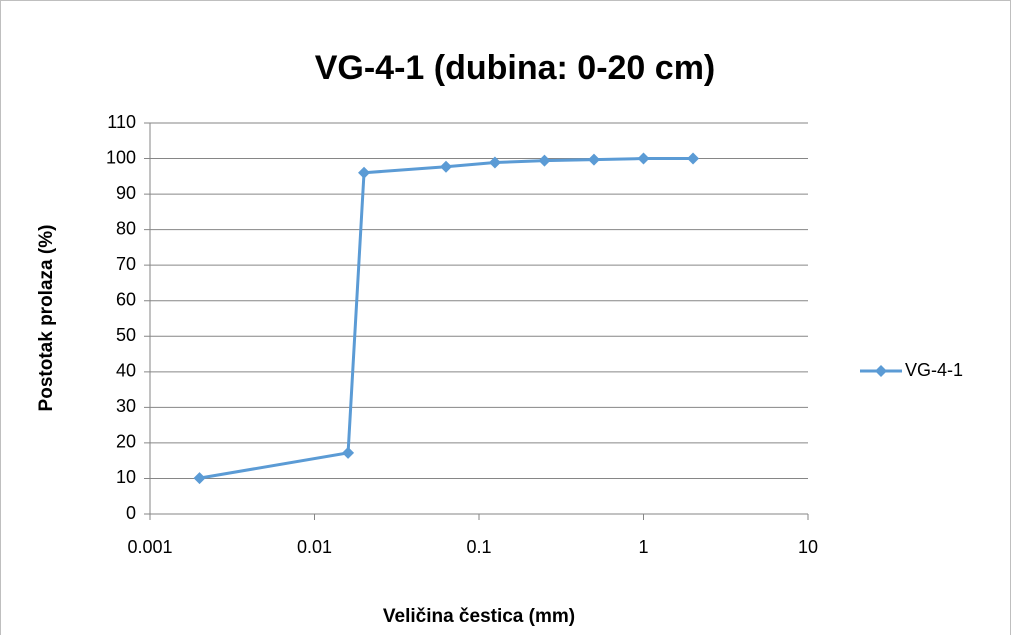 The height and width of the screenshot is (640, 1011). I want to click on y-tick-label: 30, so click(126, 406).